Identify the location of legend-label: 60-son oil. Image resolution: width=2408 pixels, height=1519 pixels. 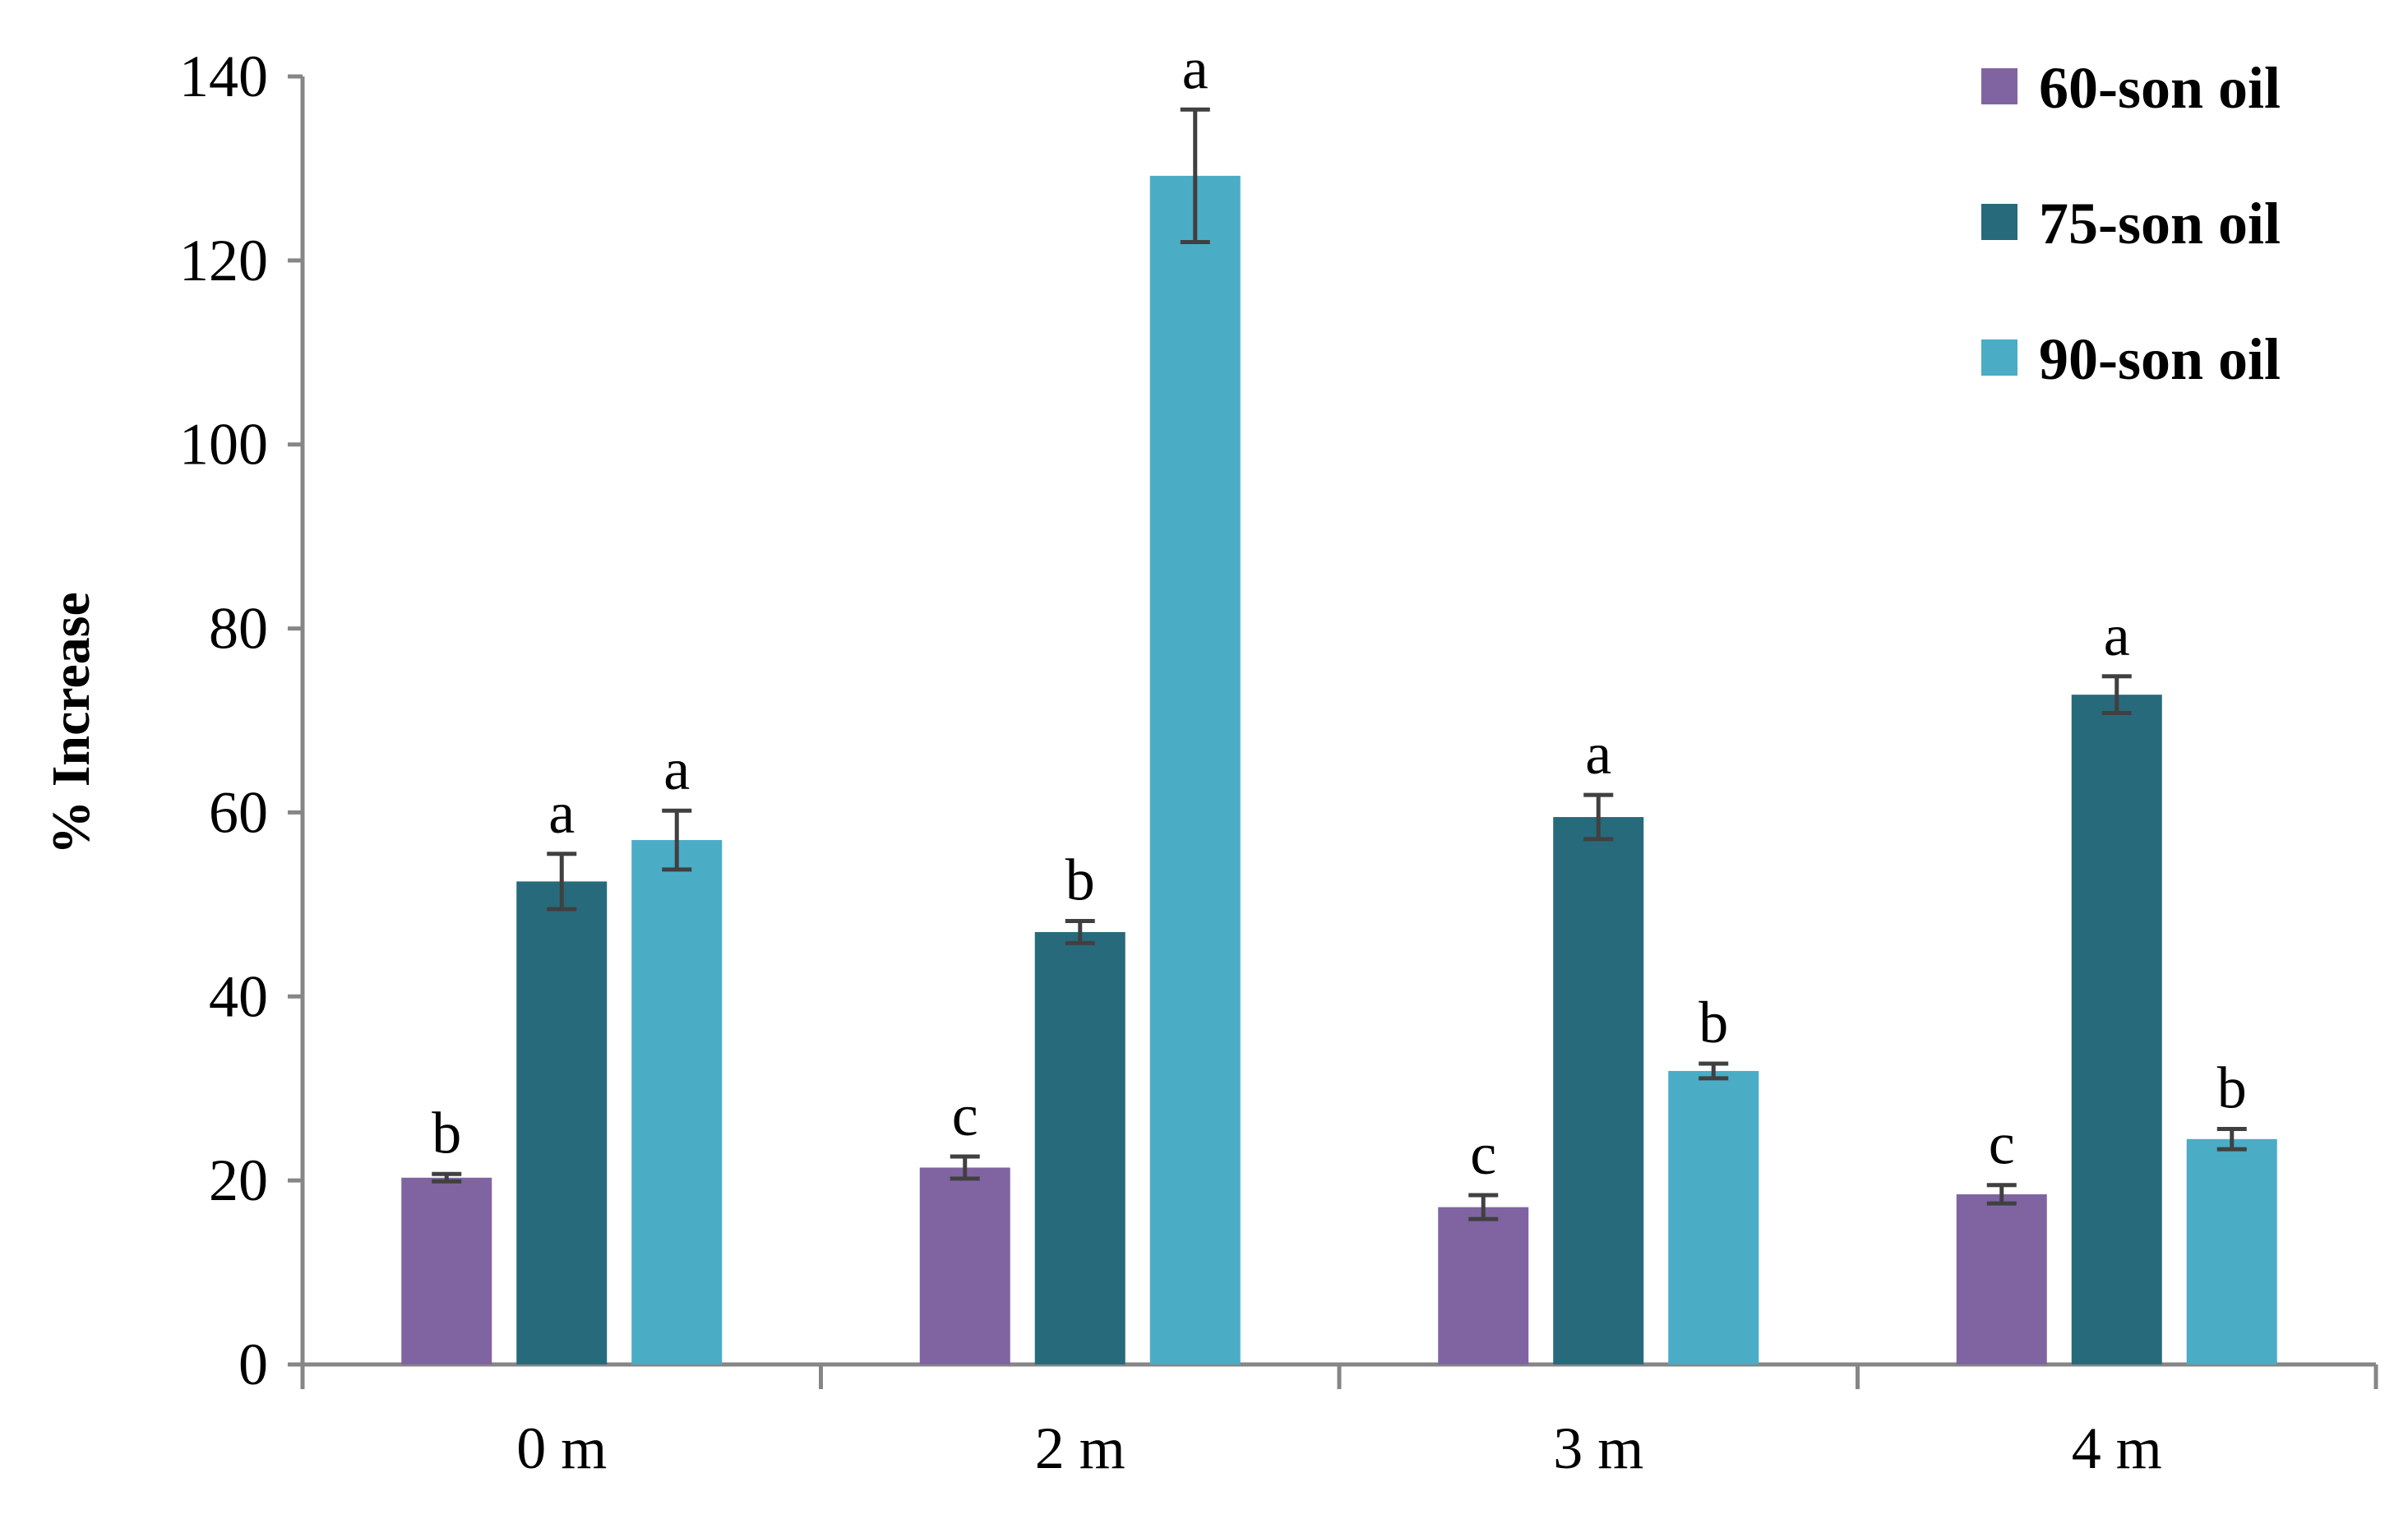
(2160, 88).